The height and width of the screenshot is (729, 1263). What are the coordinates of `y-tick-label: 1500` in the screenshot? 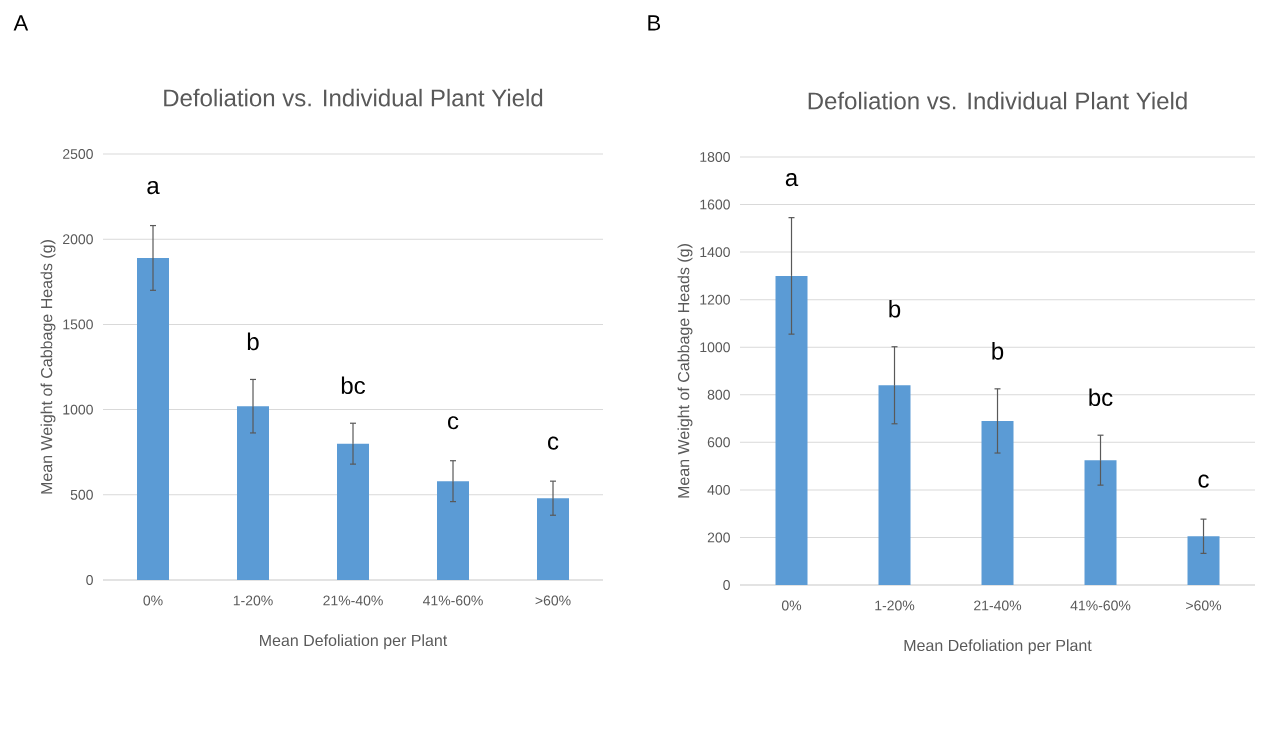 It's located at (78, 324).